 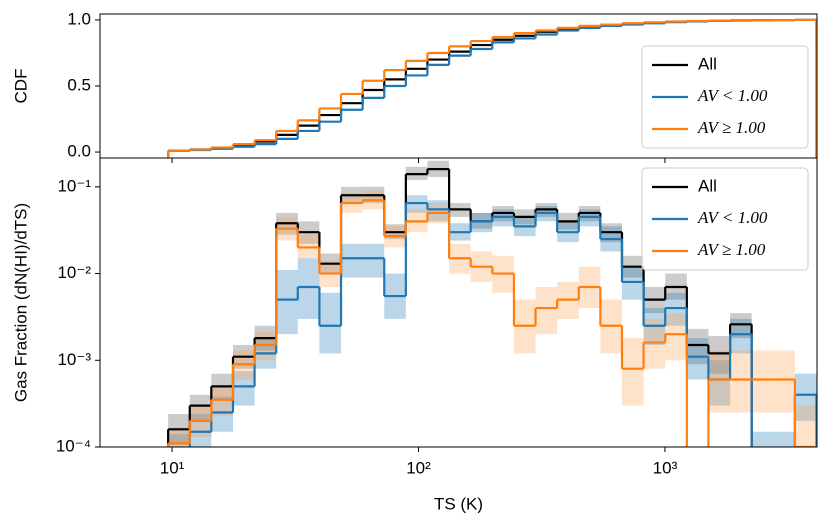 I want to click on x-tick-label: 10¹, so click(x=172, y=467).